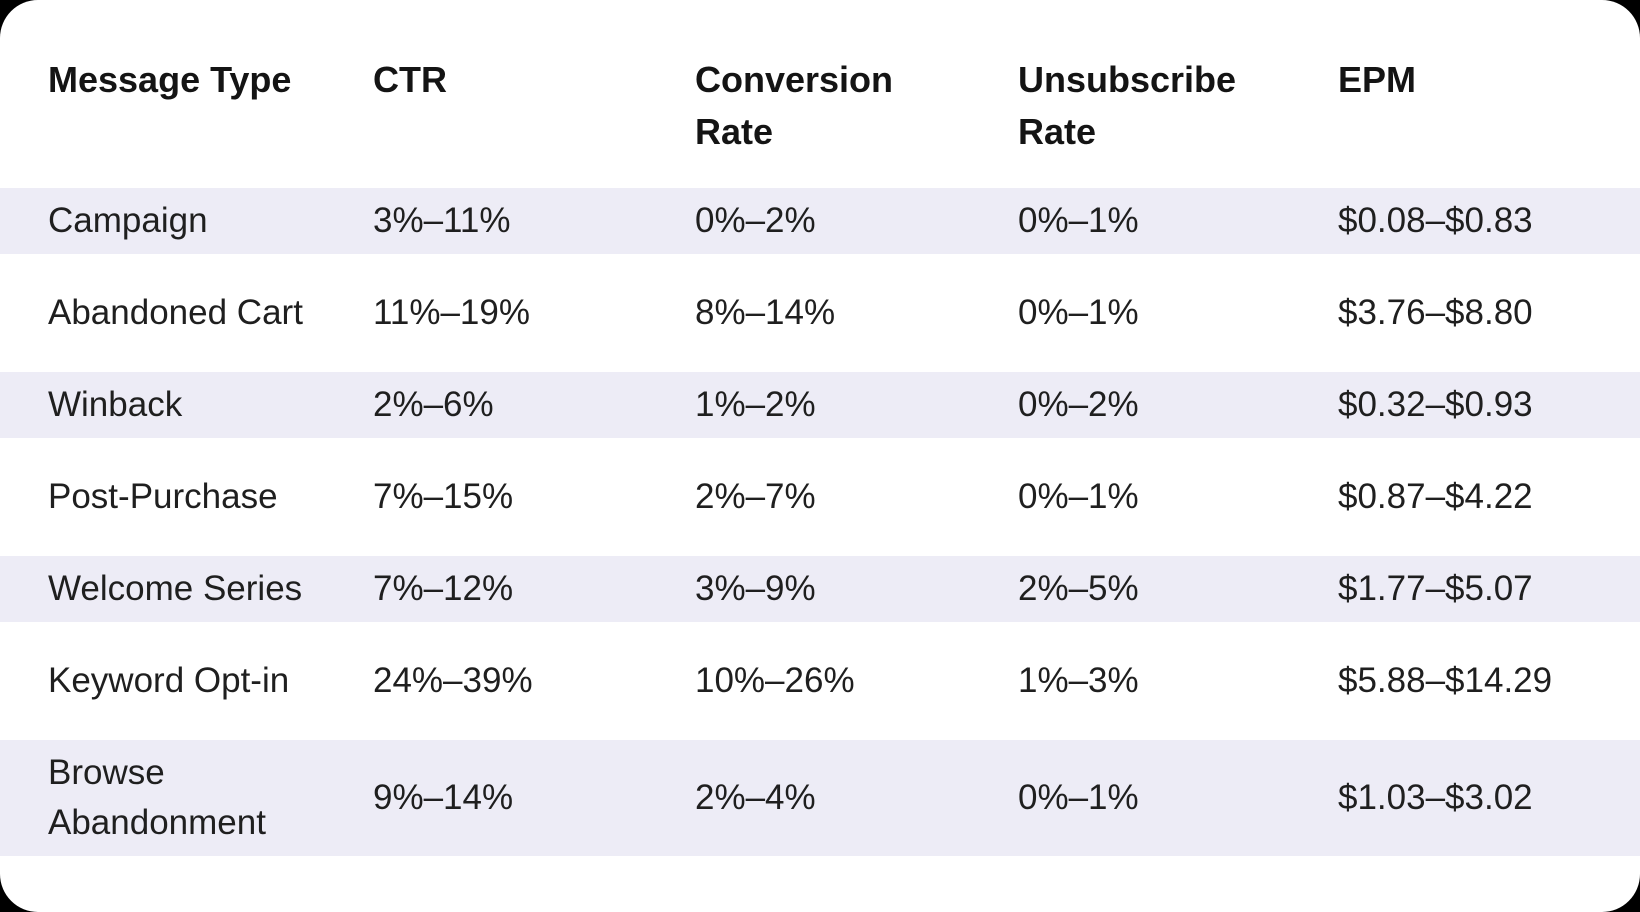  I want to click on cell-epm: $1.77–$5.07, so click(1489, 589).